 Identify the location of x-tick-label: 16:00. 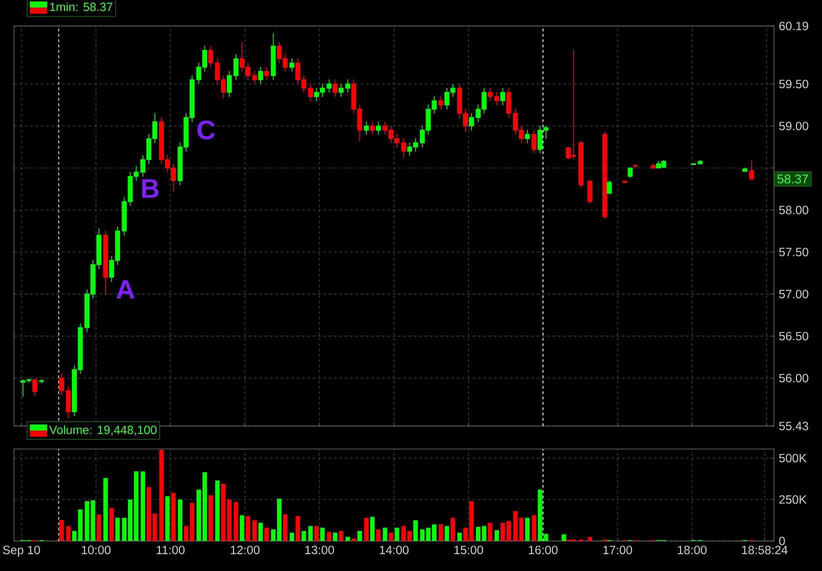
(543, 550).